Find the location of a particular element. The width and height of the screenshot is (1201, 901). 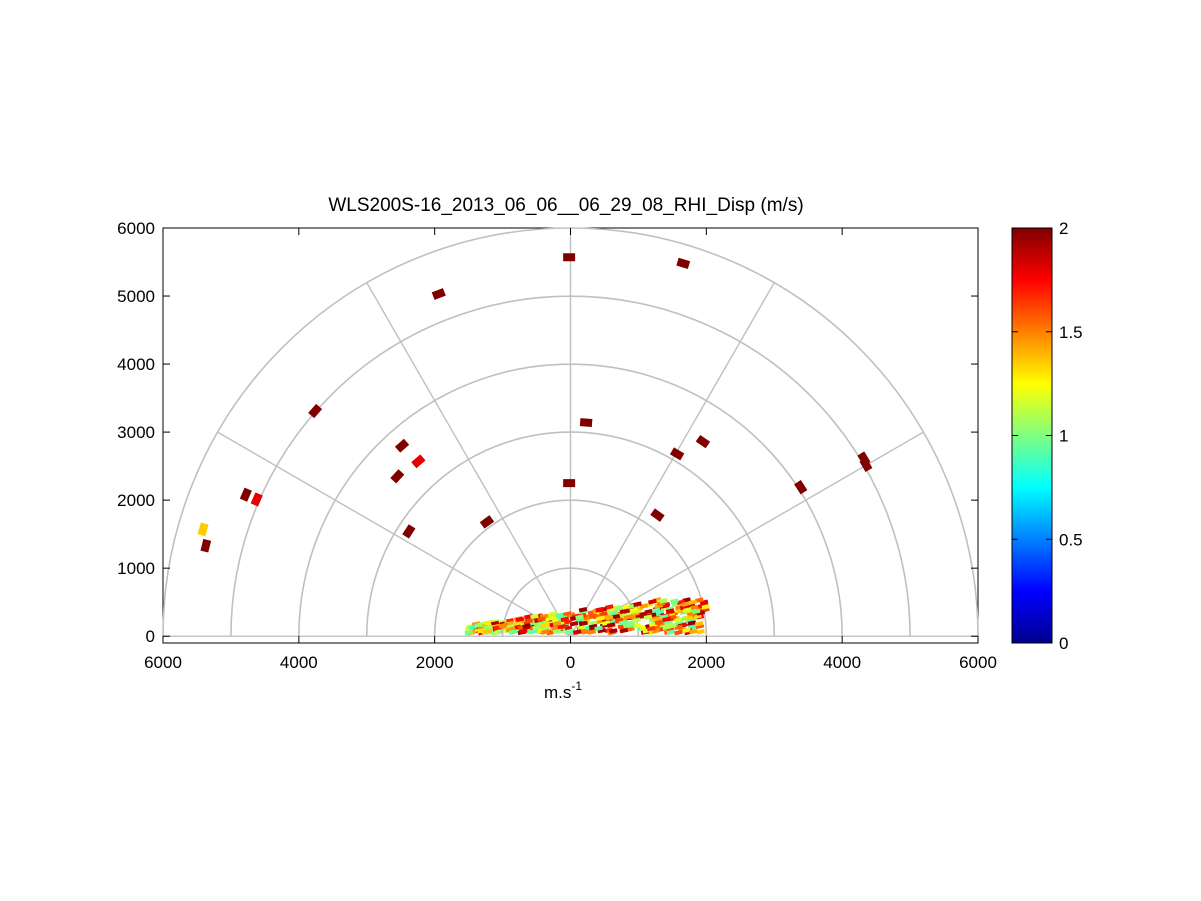

y-tick-labels: 0 1000 2000 3000 4000 5000 6000 is located at coordinates (136, 432).